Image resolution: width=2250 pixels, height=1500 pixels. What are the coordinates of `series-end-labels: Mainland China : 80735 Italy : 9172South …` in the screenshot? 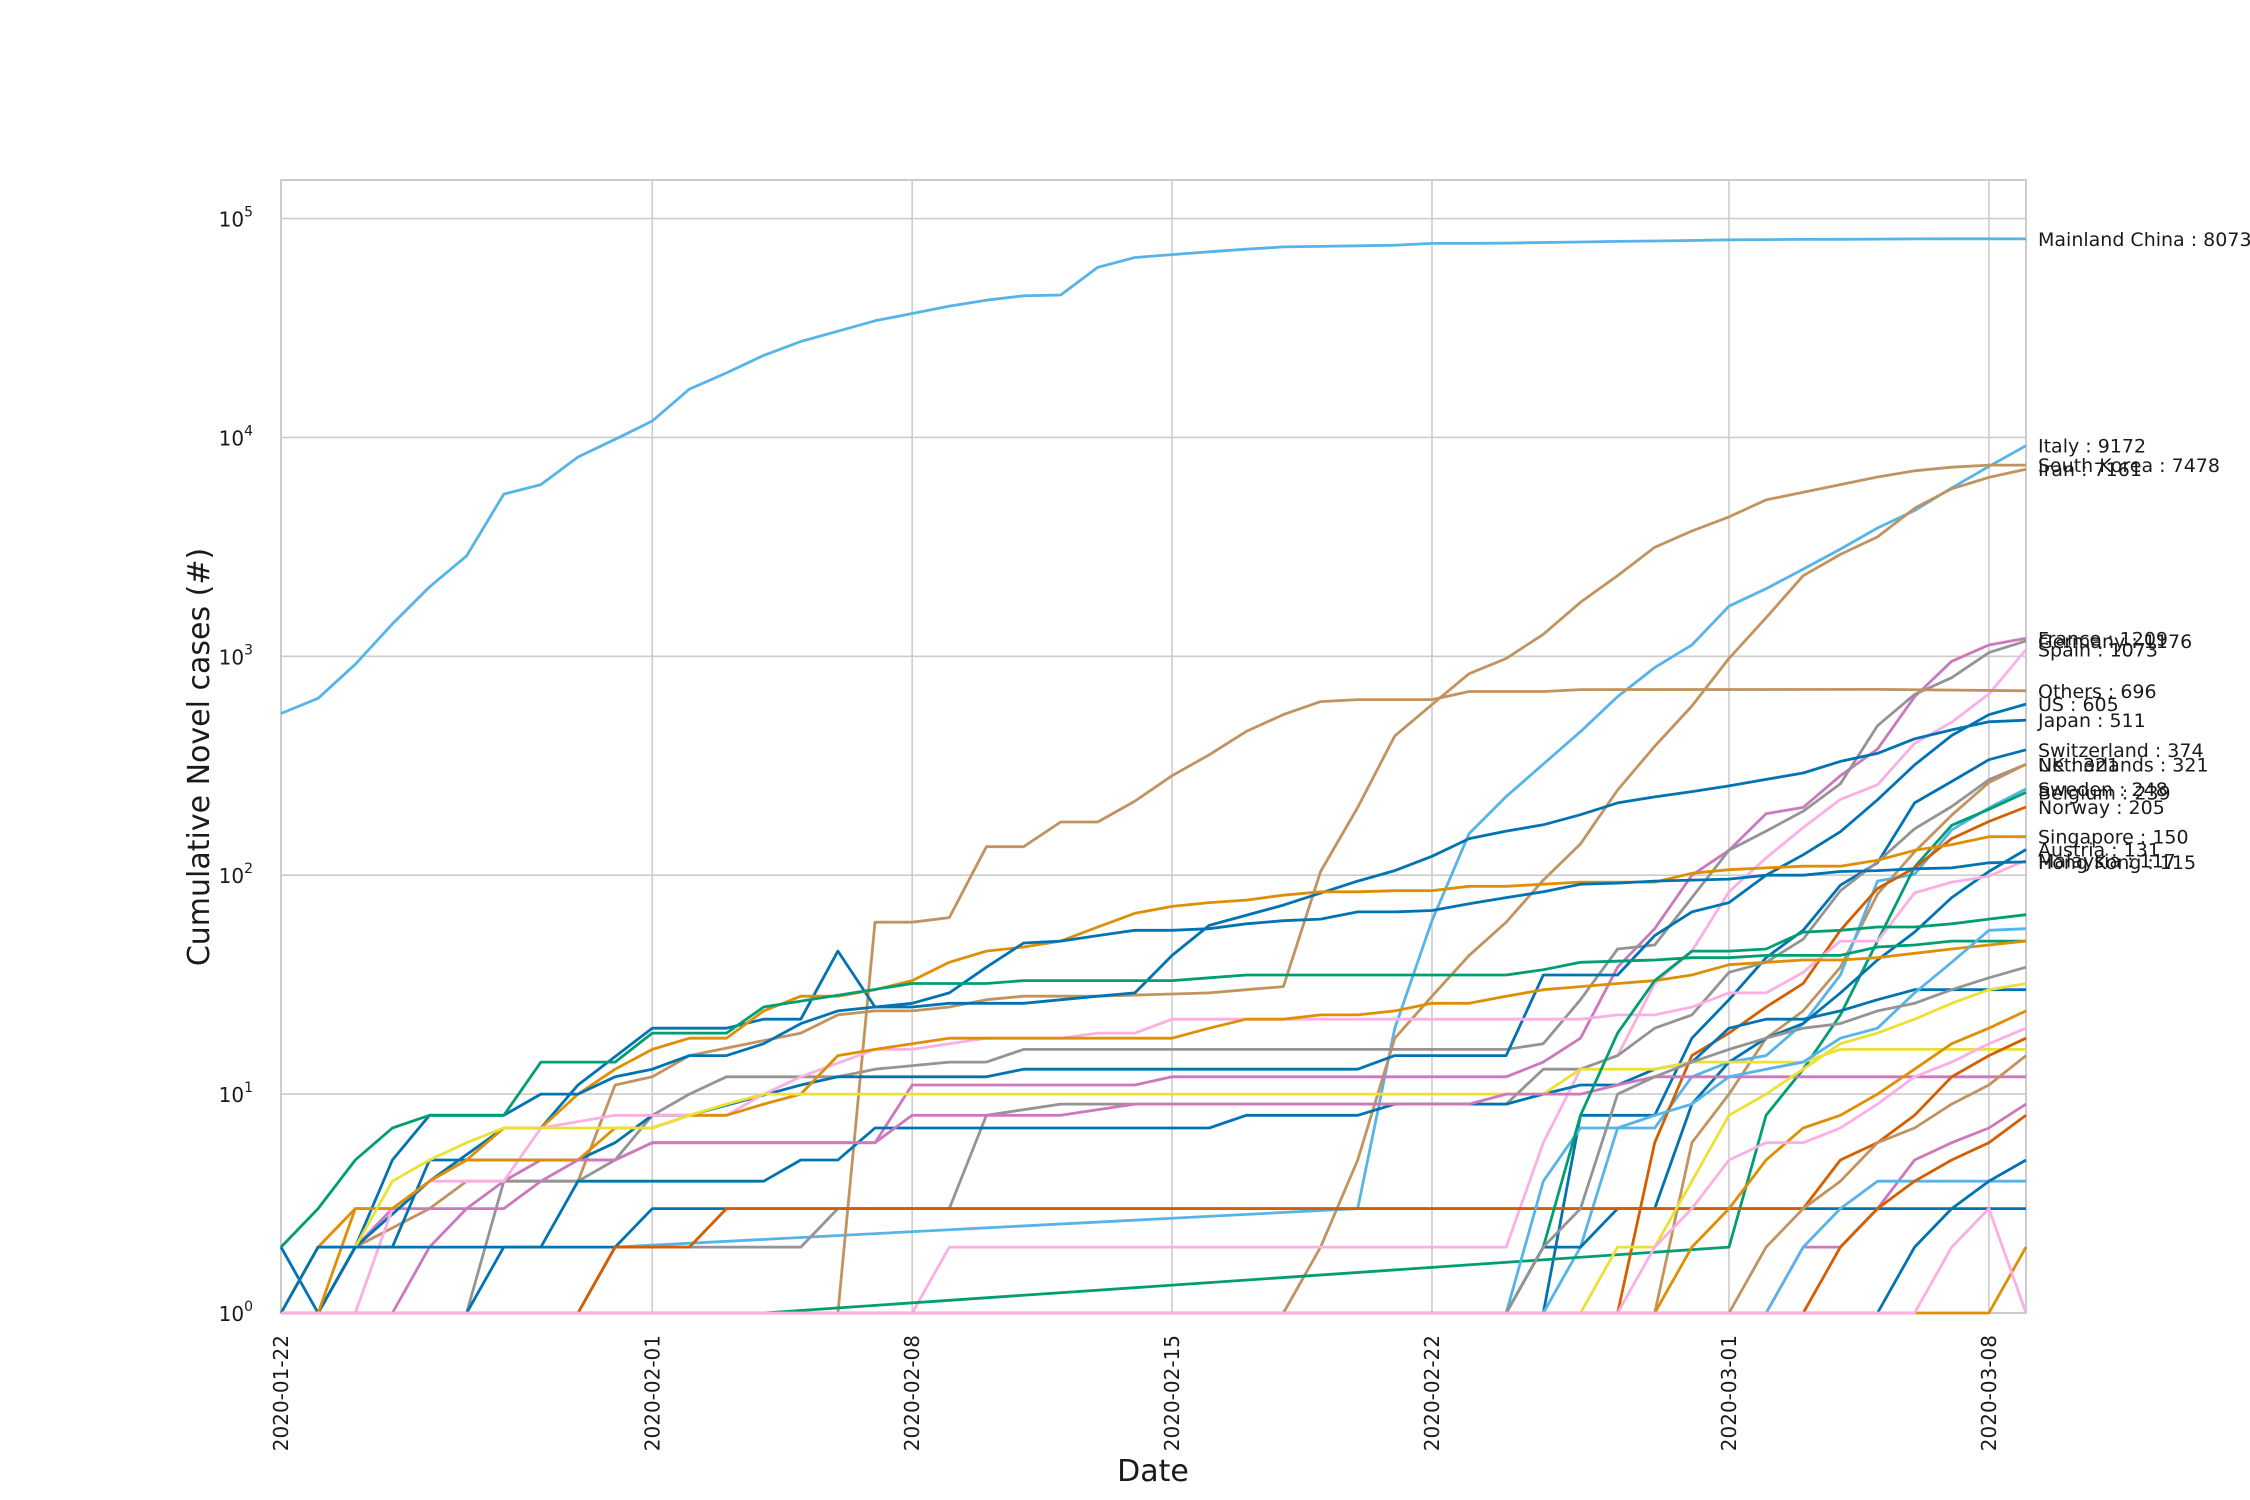 It's located at (2143, 551).